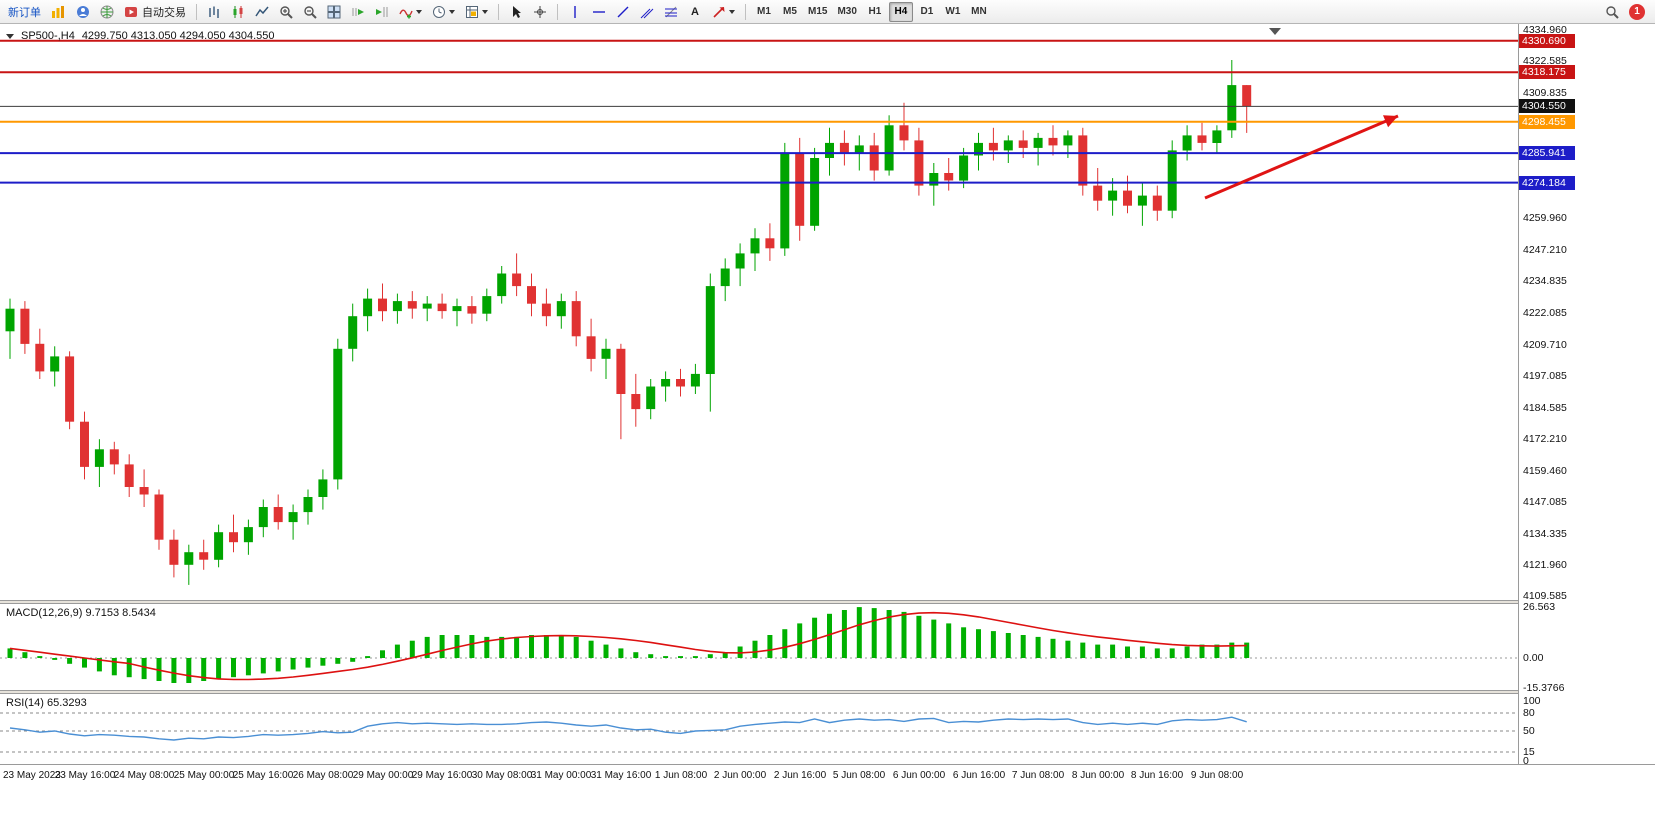 This screenshot has width=1655, height=830. I want to click on rsi-axis-label: 100, so click(1532, 701).